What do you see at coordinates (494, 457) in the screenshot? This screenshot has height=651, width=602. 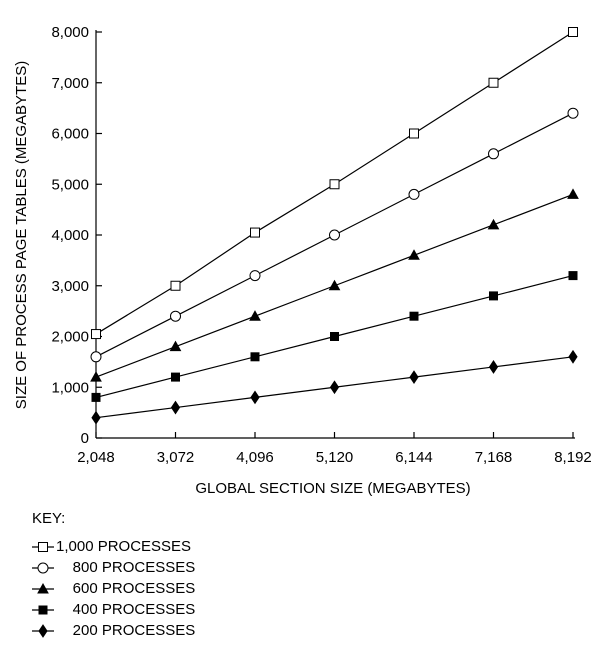 I see `x-tick-label: 7,168` at bounding box center [494, 457].